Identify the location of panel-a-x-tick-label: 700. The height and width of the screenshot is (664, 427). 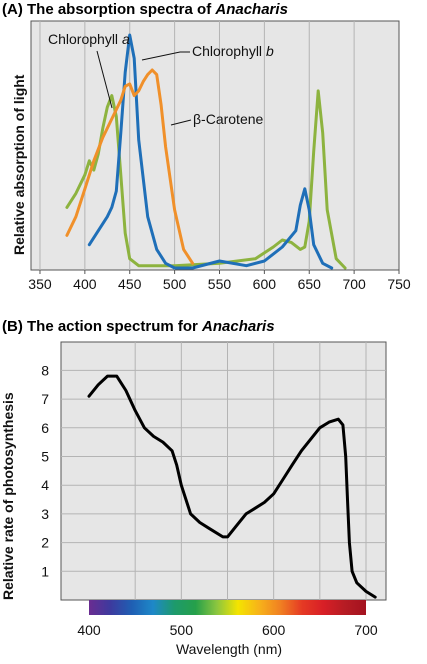
(354, 284).